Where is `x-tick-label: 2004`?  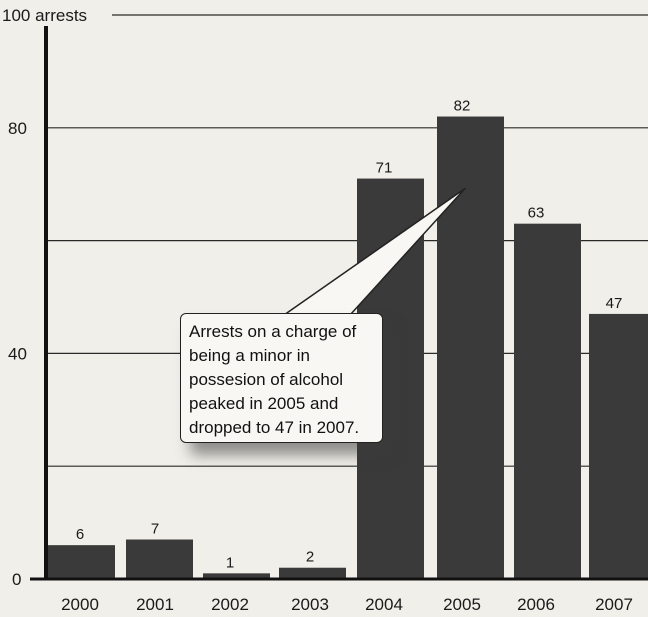 x-tick-label: 2004 is located at coordinates (384, 604).